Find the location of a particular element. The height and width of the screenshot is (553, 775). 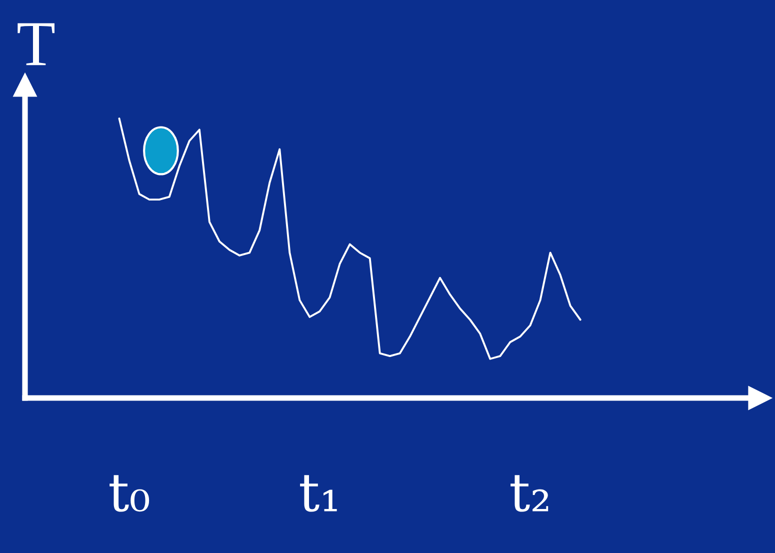

y-axis-title: T is located at coordinates (36, 44).